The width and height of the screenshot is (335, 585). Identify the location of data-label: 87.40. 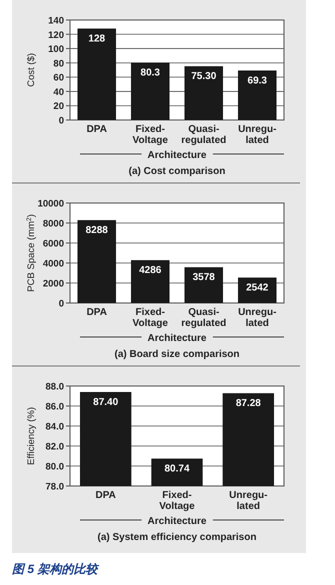
(106, 402).